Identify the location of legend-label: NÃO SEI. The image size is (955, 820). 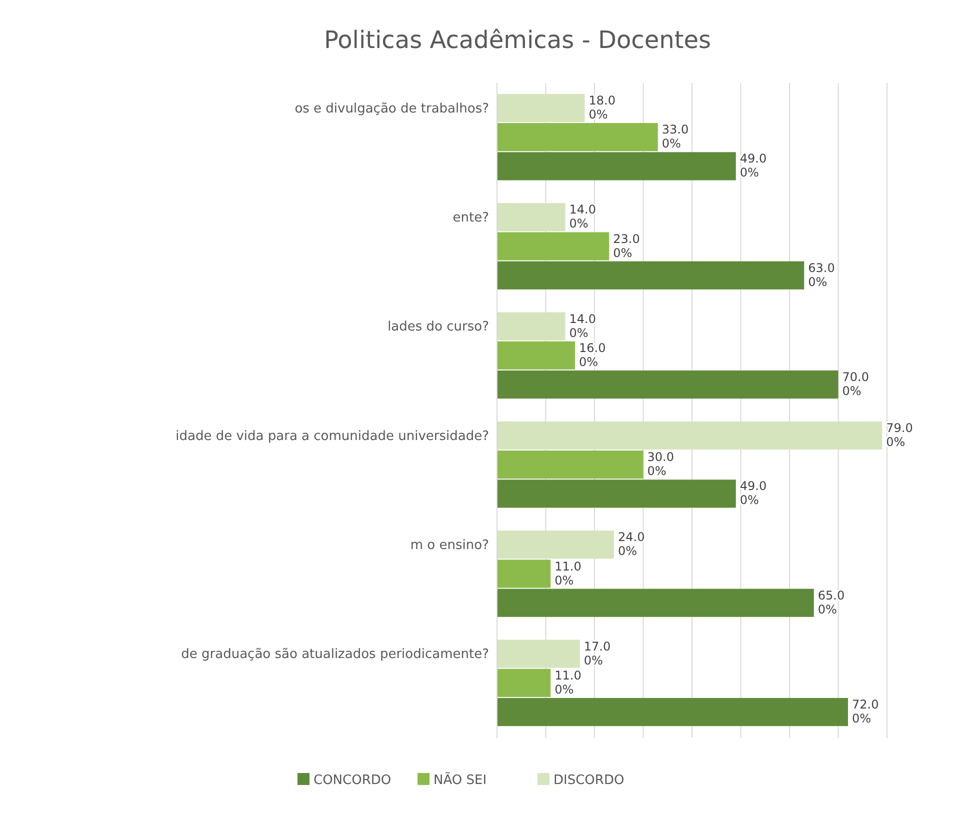
(460, 780).